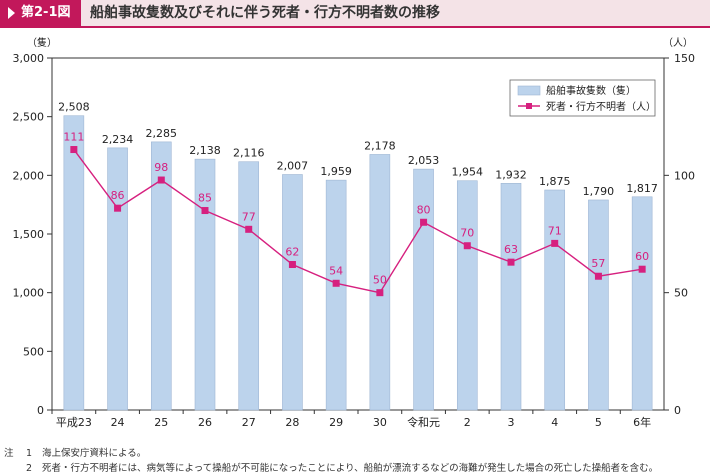  Describe the element at coordinates (336, 270) in the screenshot. I see `deaths-value-label: 54` at that location.